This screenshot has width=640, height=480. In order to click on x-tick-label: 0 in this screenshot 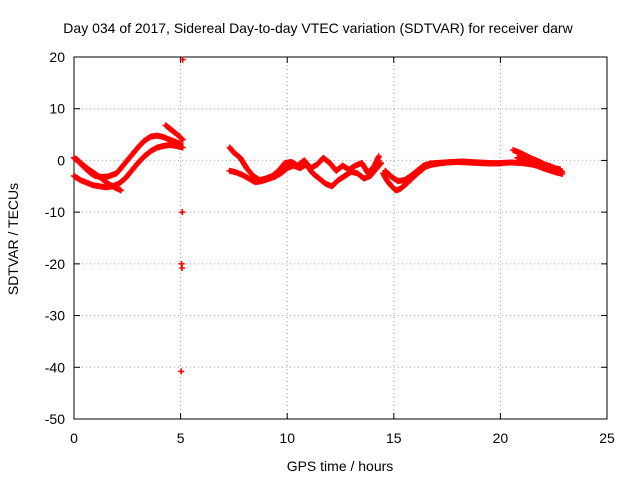, I will do `click(74, 438)`.